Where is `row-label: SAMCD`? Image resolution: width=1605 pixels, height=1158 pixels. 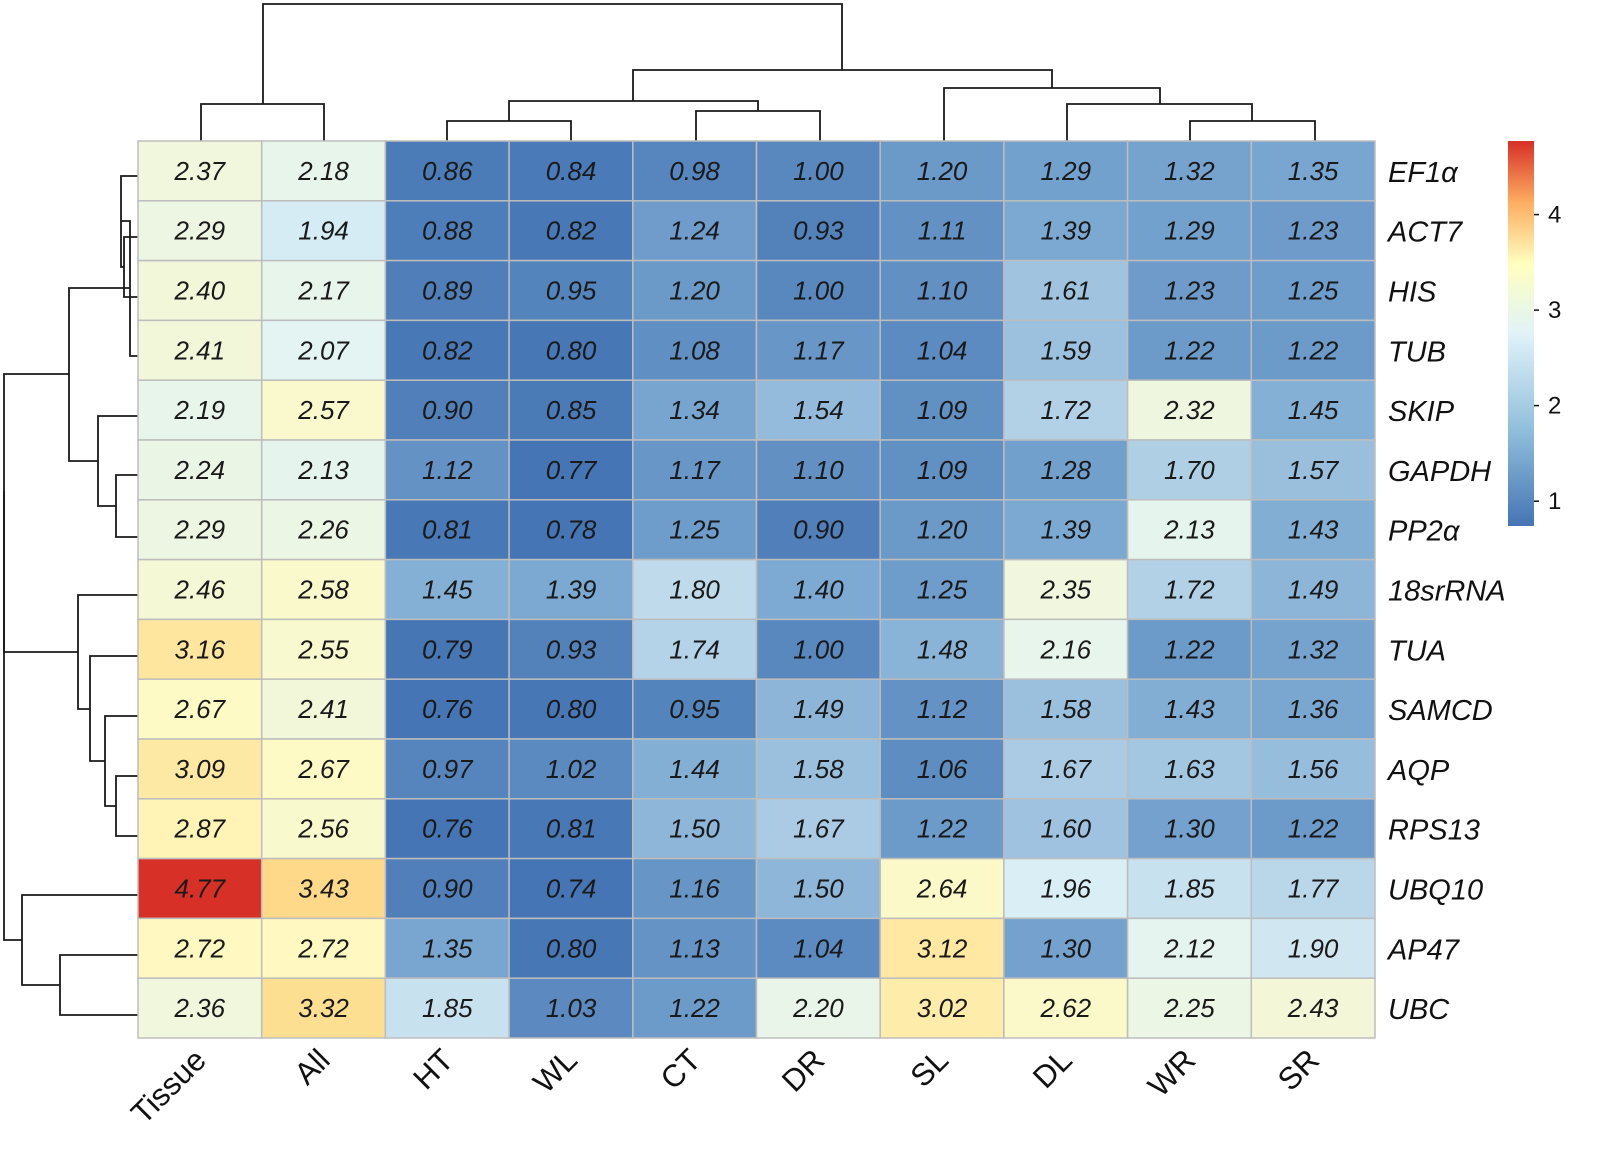 row-label: SAMCD is located at coordinates (1440, 711).